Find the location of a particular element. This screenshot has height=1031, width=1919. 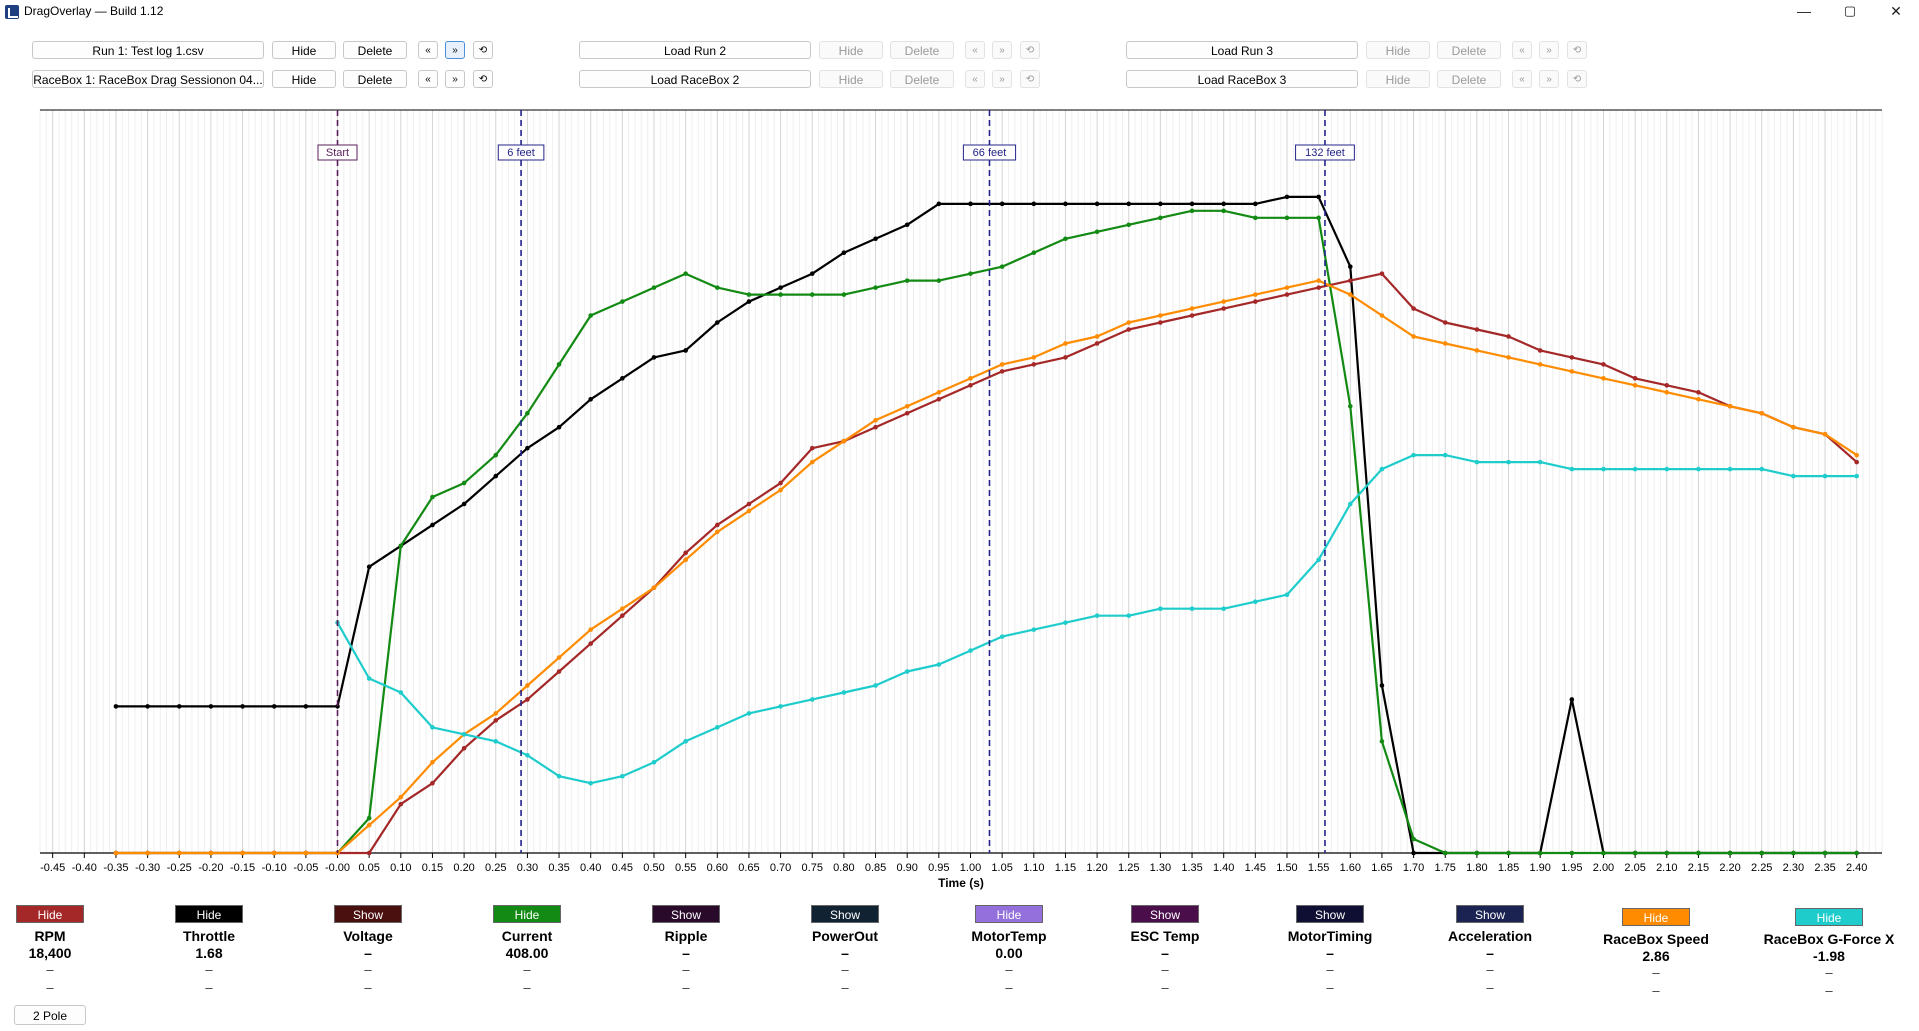

marker-label-box is located at coordinates (521, 152).